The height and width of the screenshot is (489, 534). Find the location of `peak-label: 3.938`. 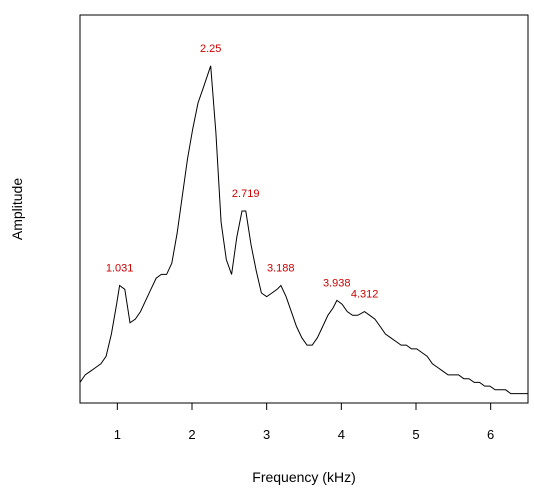

peak-label: 3.938 is located at coordinates (337, 283).